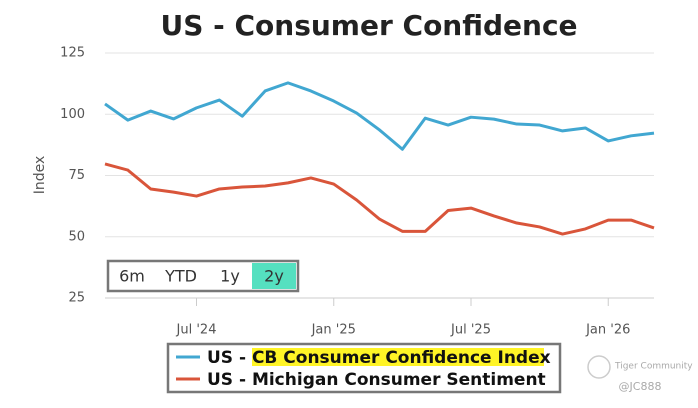 The image size is (698, 408). Describe the element at coordinates (333, 330) in the screenshot. I see `x-tick-label: Jan '25` at that location.